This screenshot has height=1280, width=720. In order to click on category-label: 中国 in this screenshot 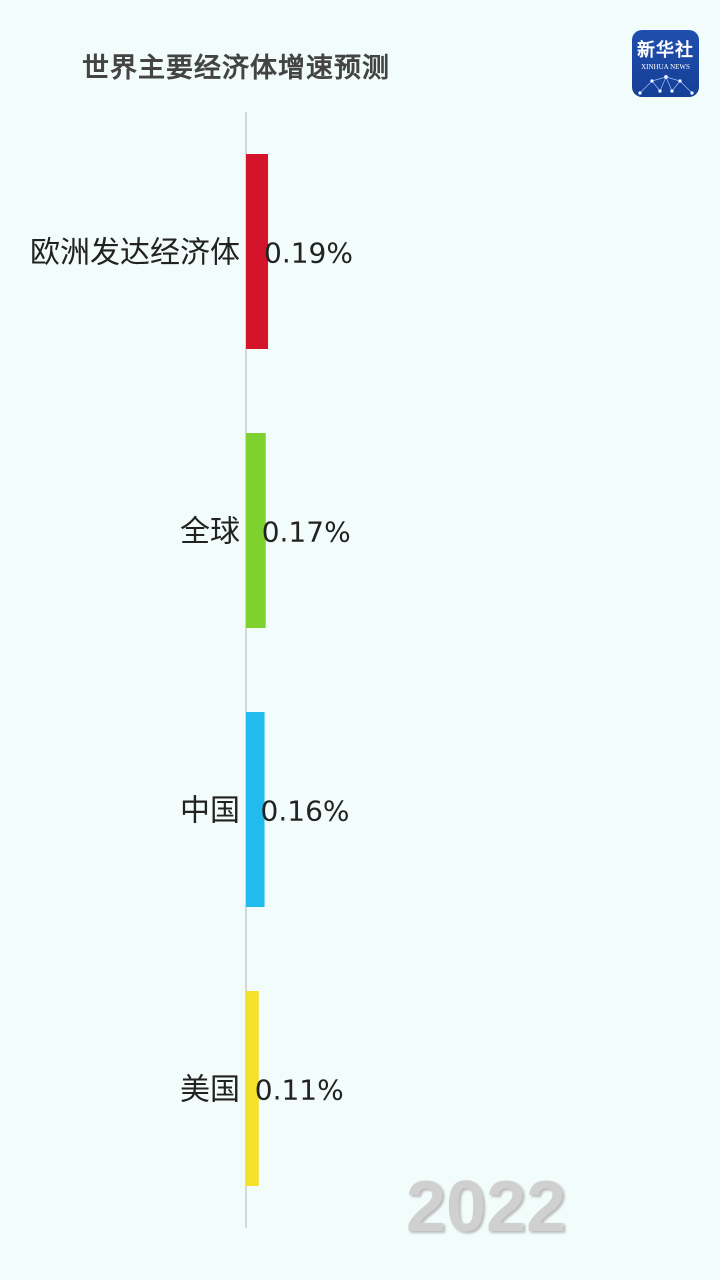, I will do `click(210, 811)`.